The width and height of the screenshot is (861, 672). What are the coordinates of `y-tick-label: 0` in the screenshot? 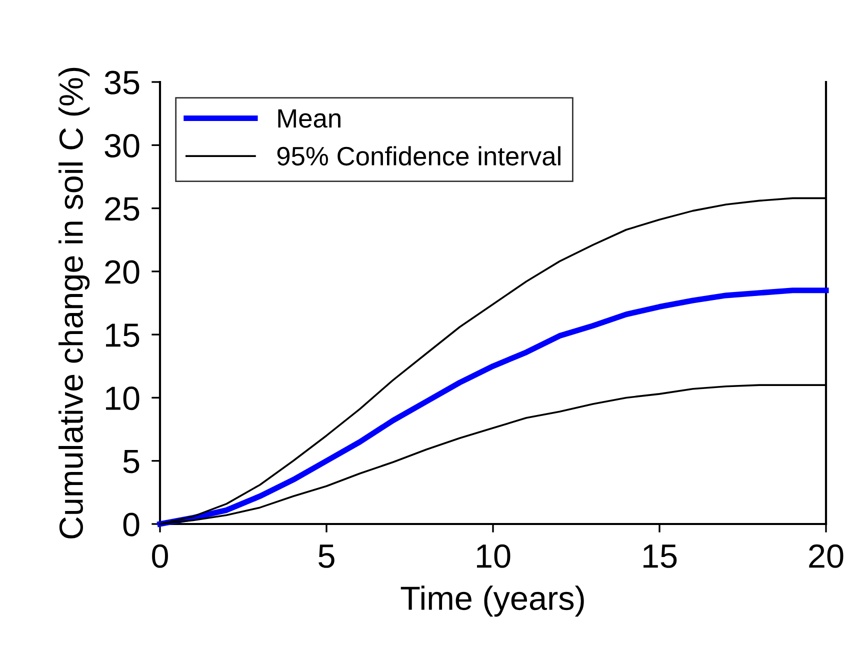 It's located at (131, 524).